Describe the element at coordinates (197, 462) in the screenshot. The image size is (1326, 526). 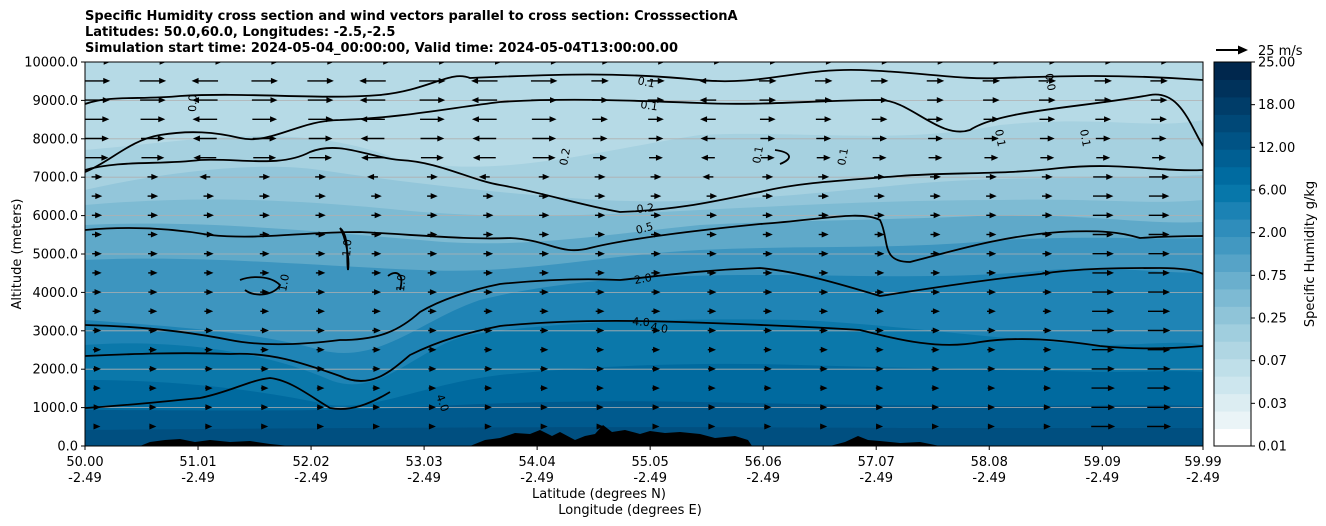
I see `x-tick-label-lat: 51.01` at that location.